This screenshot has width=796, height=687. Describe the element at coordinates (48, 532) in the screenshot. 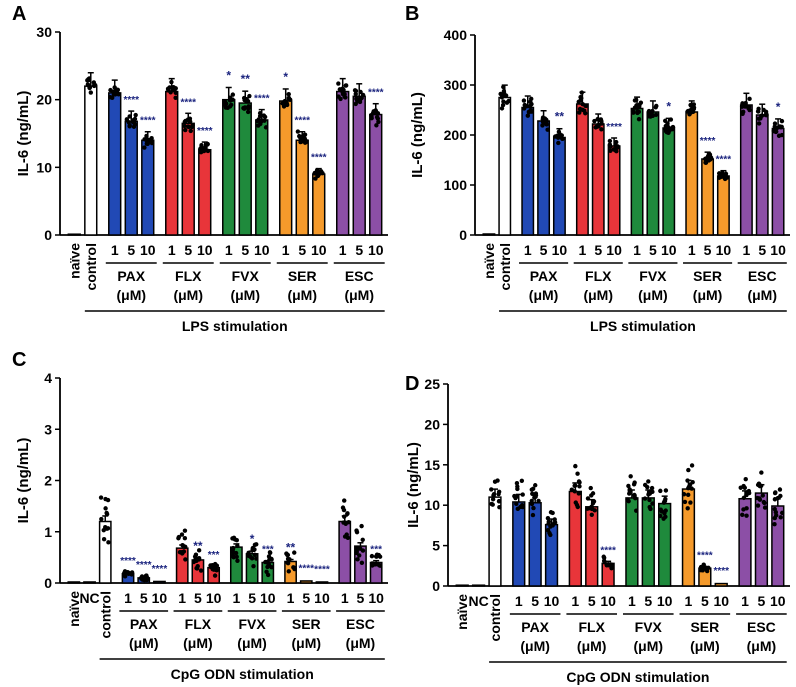

I see `y-tick-label: 1` at that location.